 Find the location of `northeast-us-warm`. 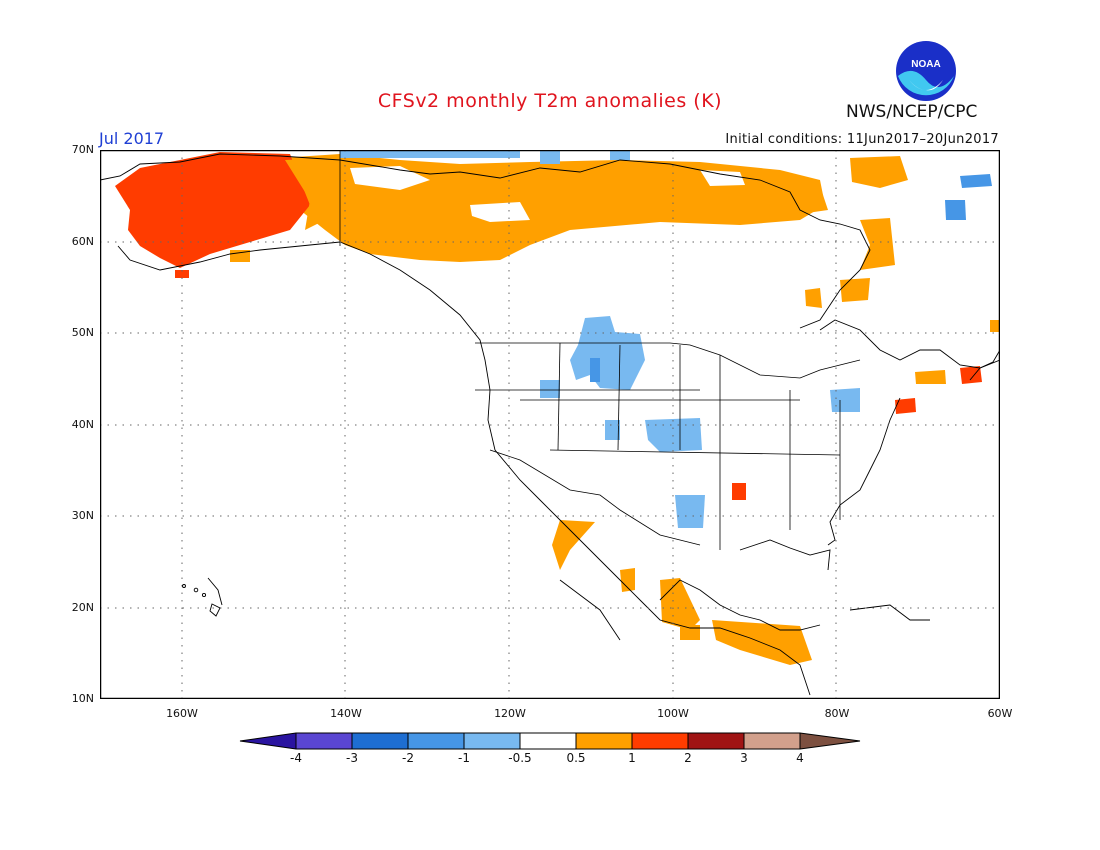

northeast-us-warm is located at coordinates (905, 406).